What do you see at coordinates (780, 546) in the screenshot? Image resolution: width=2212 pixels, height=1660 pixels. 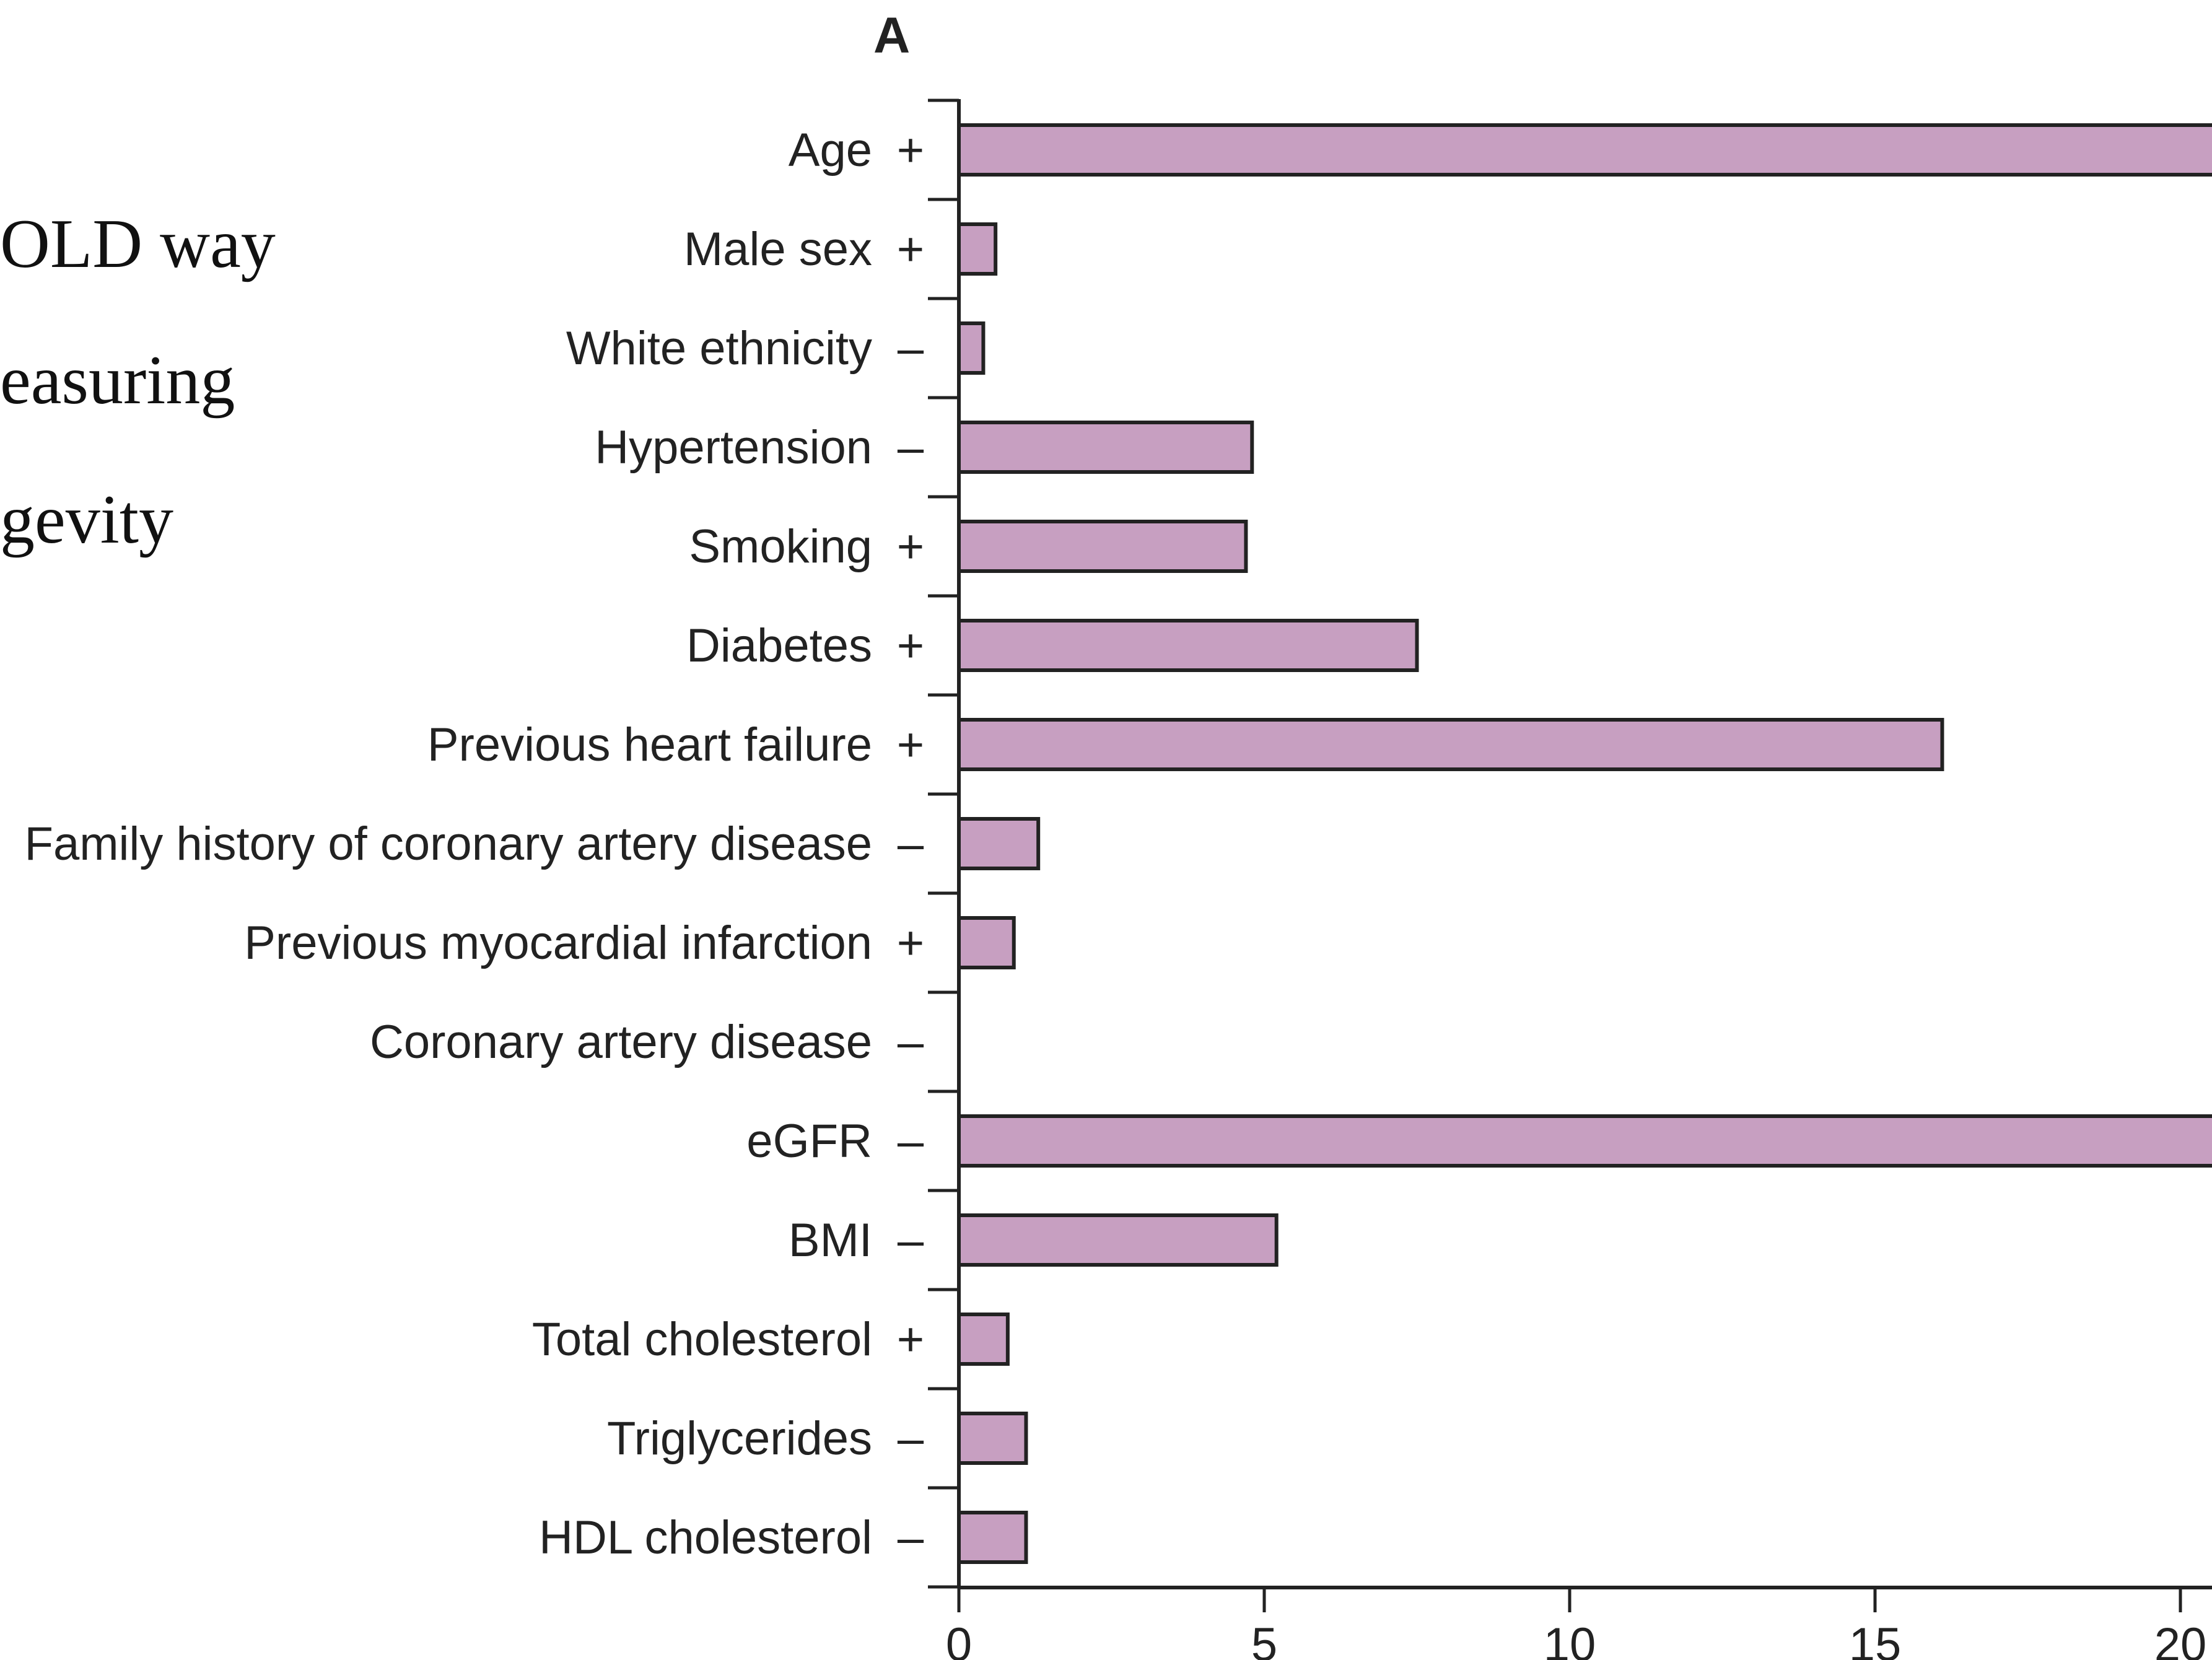 I see `category-label: Smoking` at bounding box center [780, 546].